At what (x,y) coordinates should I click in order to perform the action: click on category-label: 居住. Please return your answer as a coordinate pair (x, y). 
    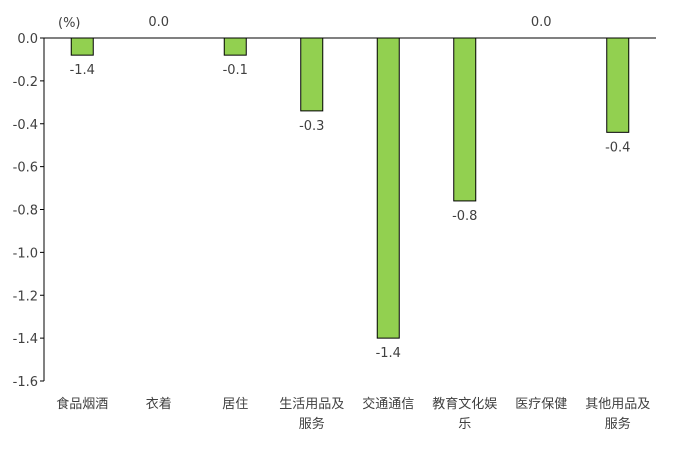
    Looking at the image, I should click on (235, 404).